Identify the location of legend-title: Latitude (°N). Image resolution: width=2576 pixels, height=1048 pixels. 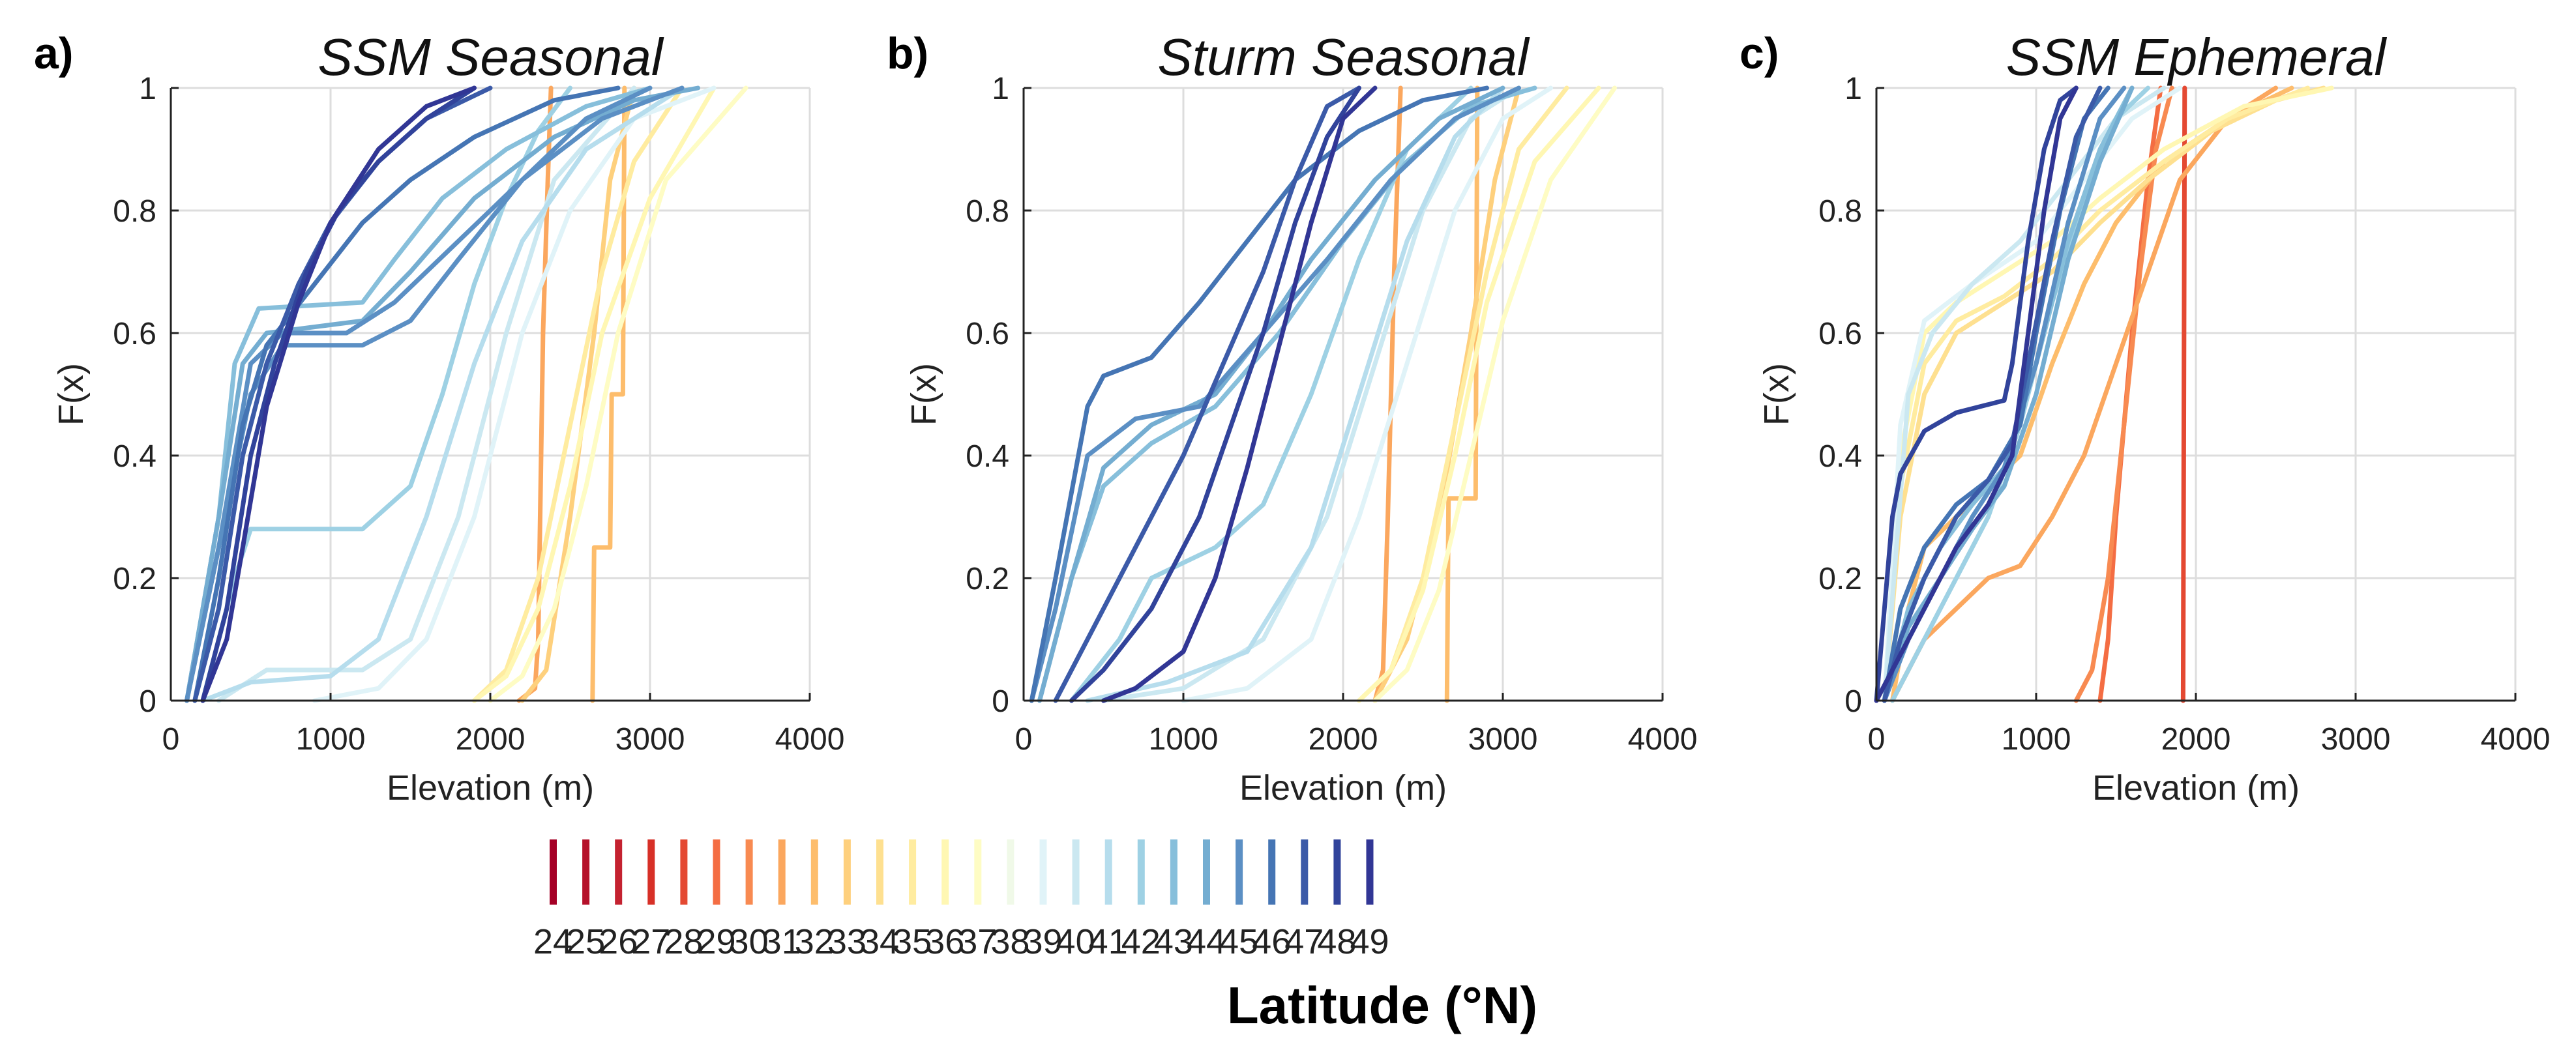
(1382, 1005).